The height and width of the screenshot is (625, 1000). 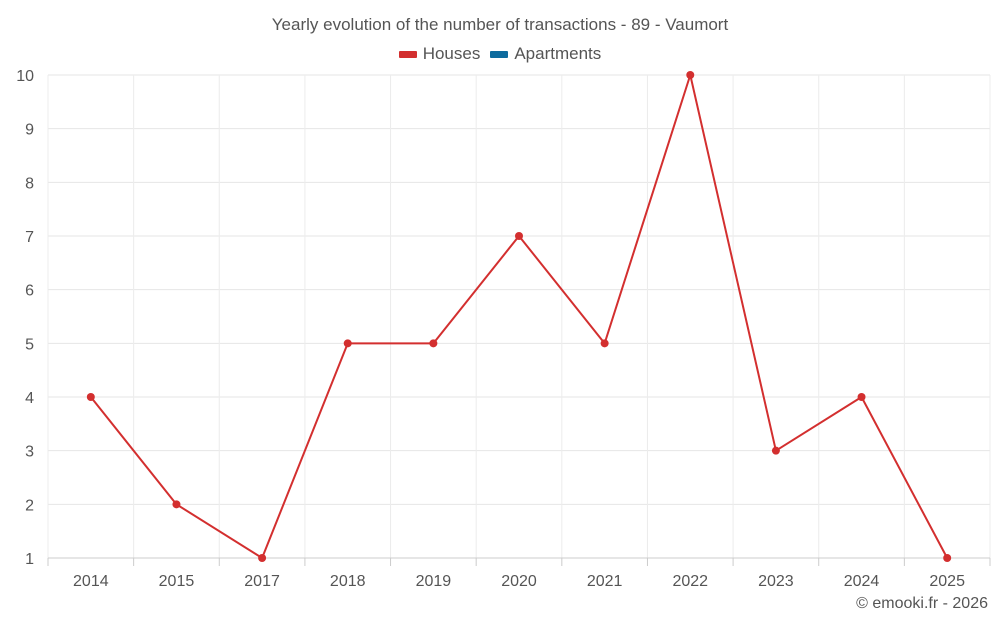 What do you see at coordinates (690, 581) in the screenshot?
I see `x-tick-label: 2022` at bounding box center [690, 581].